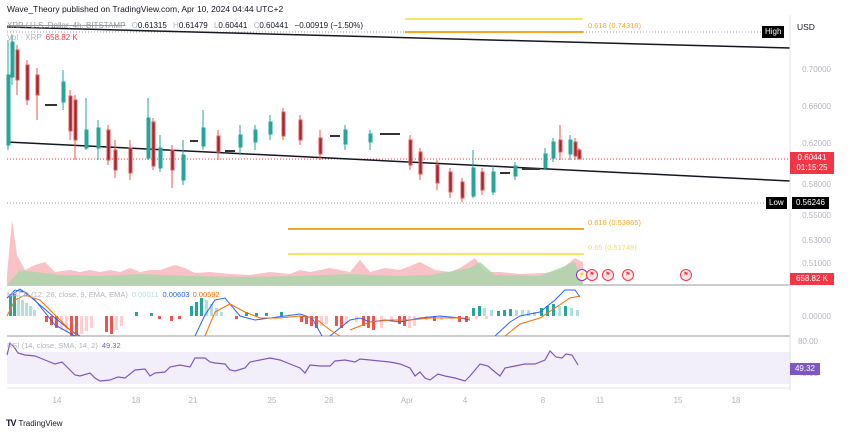  I want to click on time-axis-label: 21, so click(193, 400).